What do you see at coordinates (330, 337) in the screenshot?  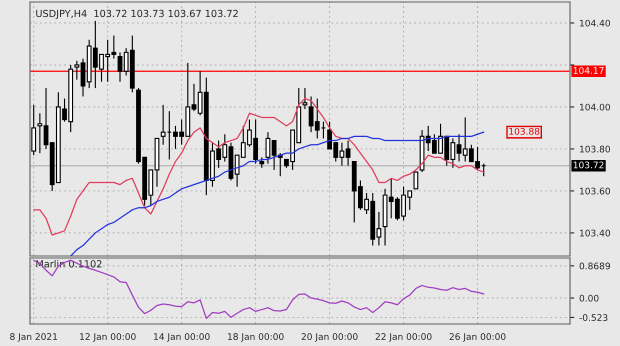 I see `x-tick-label: 20 Jan 00:00` at bounding box center [330, 337].